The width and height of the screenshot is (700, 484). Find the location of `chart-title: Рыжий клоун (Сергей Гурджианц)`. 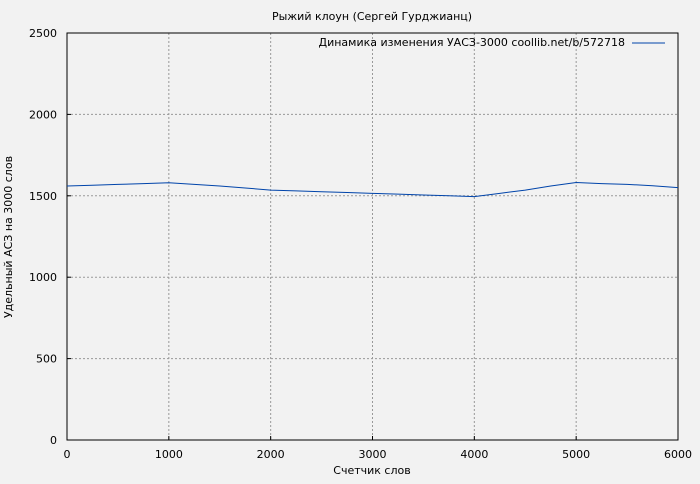

chart-title: Рыжий клоун (Сергей Гурджианц) is located at coordinates (372, 16).